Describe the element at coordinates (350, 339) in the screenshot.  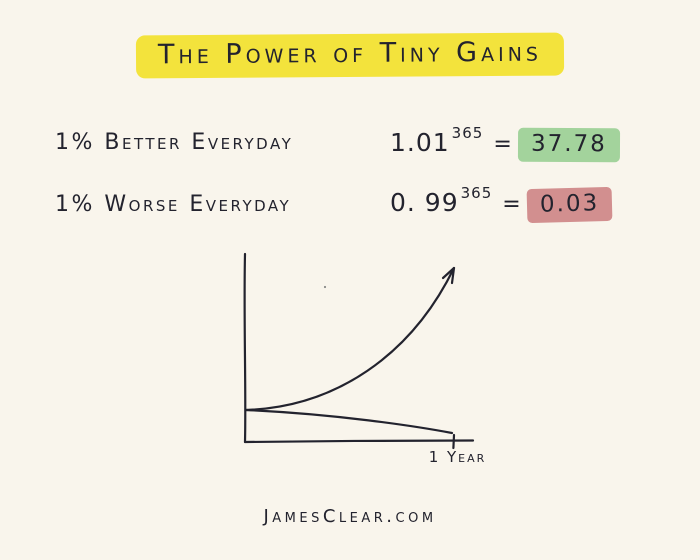
I see `growth-curve` at that location.